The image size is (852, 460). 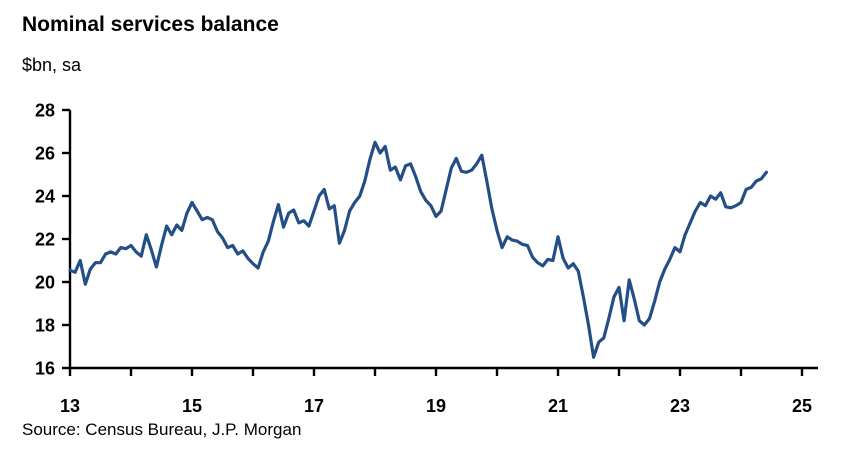 What do you see at coordinates (314, 406) in the screenshot?
I see `x-axis-tick-label: 17` at bounding box center [314, 406].